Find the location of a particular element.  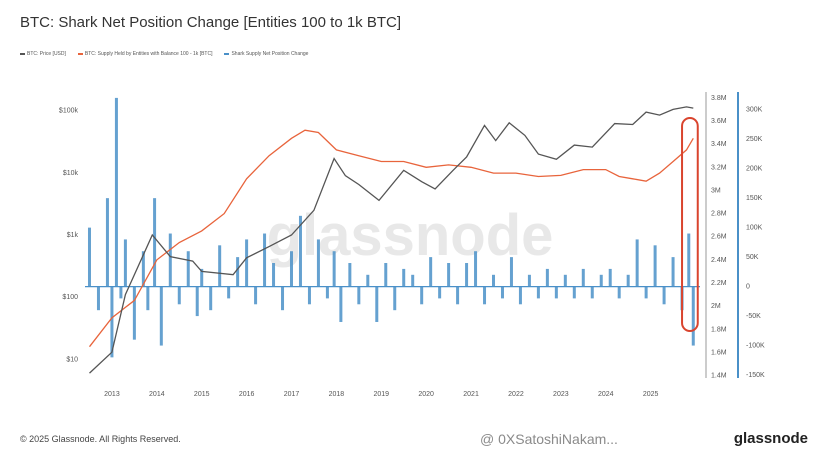

y-supply-tick-label: 3.6M is located at coordinates (719, 121).